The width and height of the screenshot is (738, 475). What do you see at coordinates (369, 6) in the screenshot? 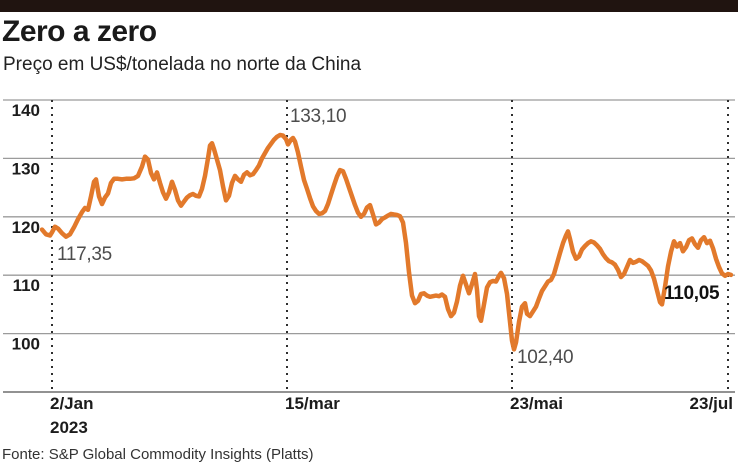
I see `top-rule-bar` at bounding box center [369, 6].